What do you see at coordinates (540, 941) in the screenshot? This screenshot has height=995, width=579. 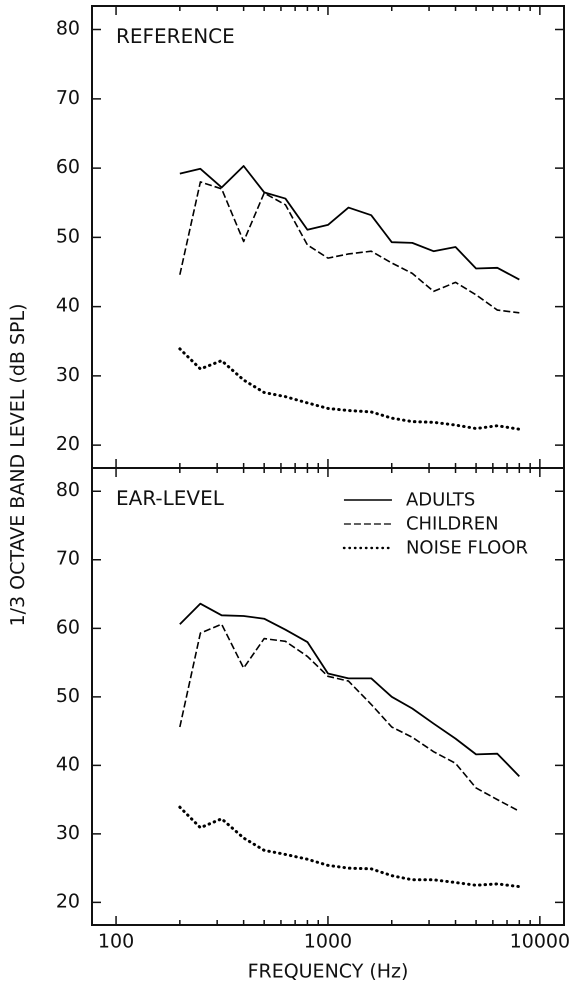 I see `x-tick-label: 10000` at bounding box center [540, 941].